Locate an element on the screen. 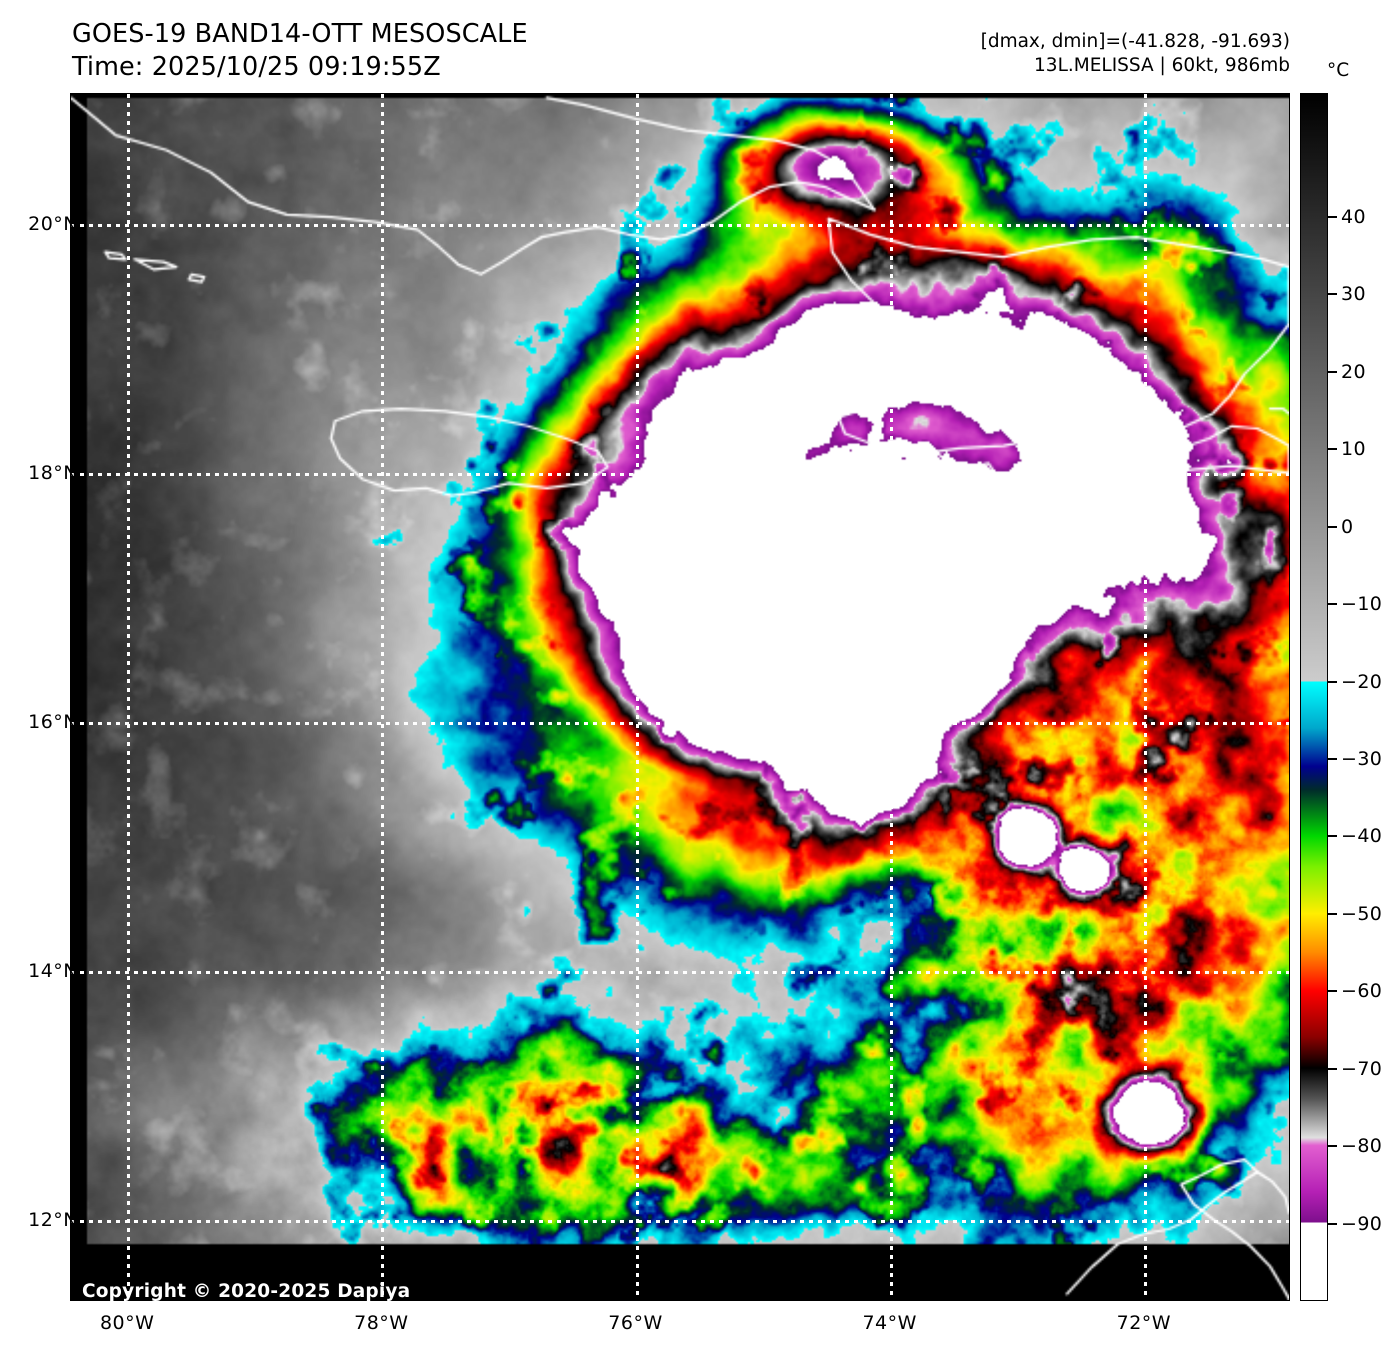 Image resolution: width=1390 pixels, height=1359 pixels. colorbar-gradient-box is located at coordinates (1314, 697).